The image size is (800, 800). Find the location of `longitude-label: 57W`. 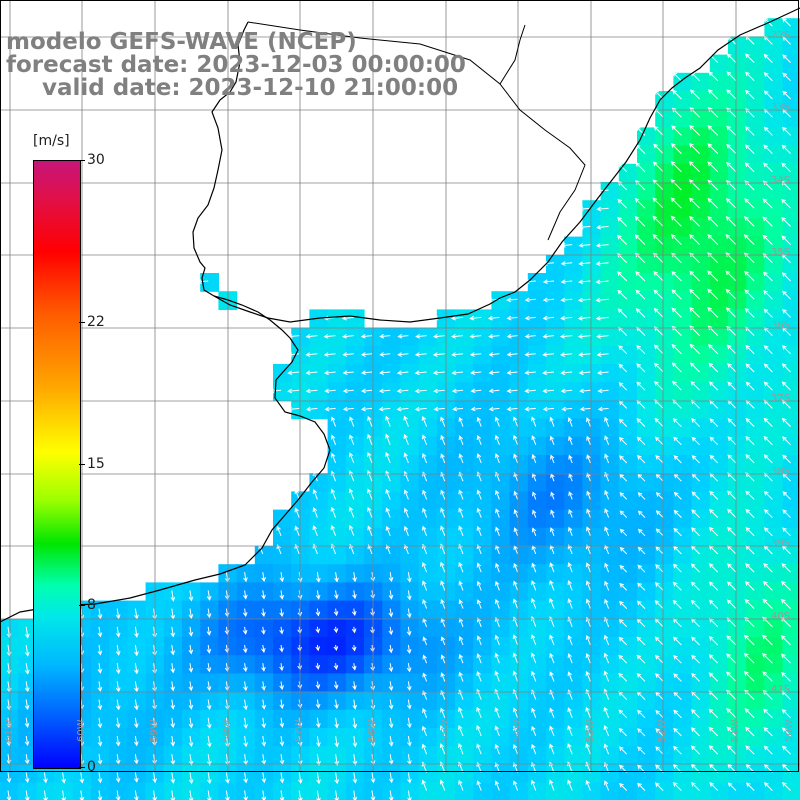

longitude-label: 57W is located at coordinates (299, 730).